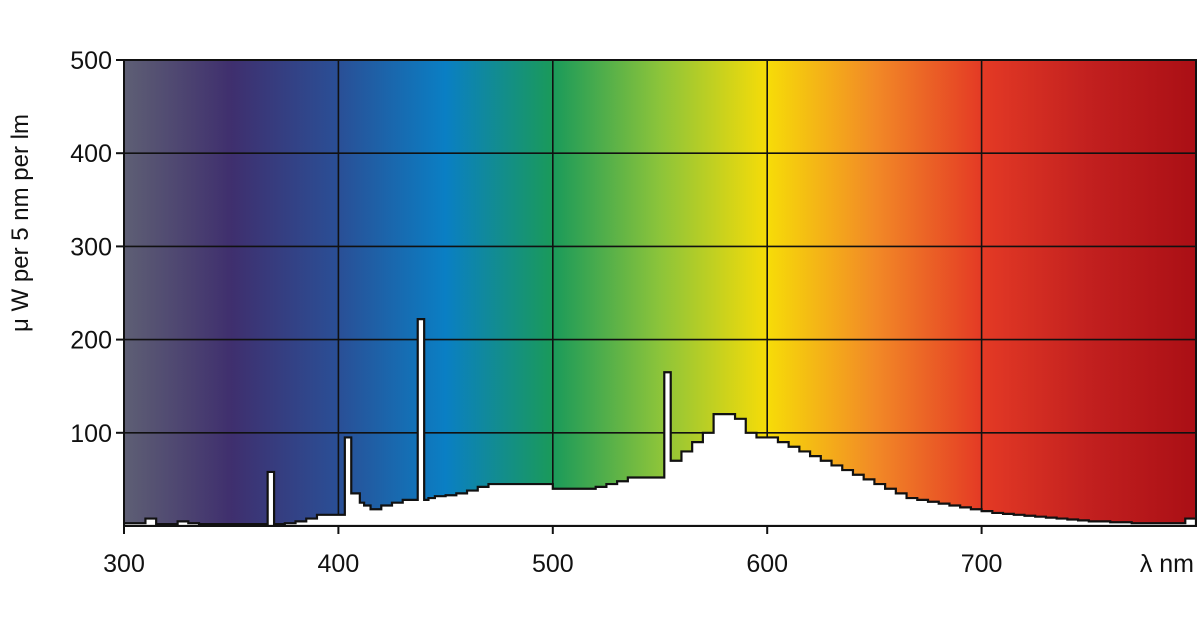  I want to click on y-tick-label: 100, so click(91, 434).